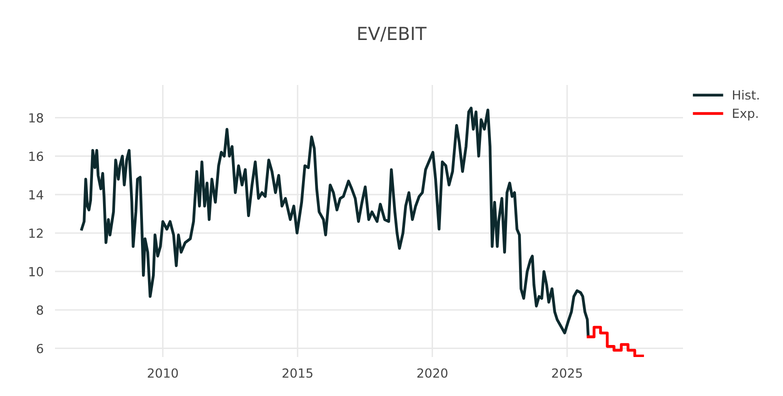 Image resolution: width=783 pixels, height=396 pixels. I want to click on y-tick-label: 10, so click(36, 271).